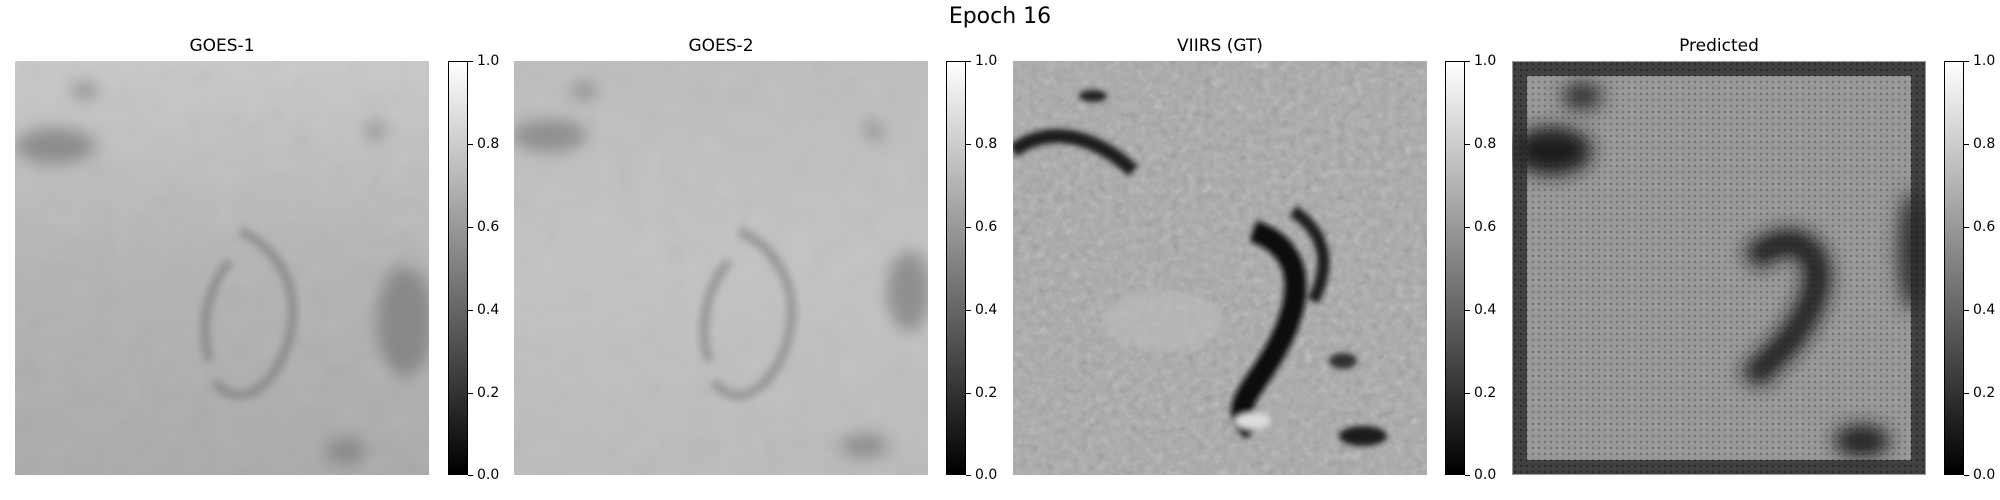 Image resolution: width=2000 pixels, height=500 pixels. What do you see at coordinates (1979, 310) in the screenshot?
I see `cbar4-tick-0.4: 0.4` at bounding box center [1979, 310].